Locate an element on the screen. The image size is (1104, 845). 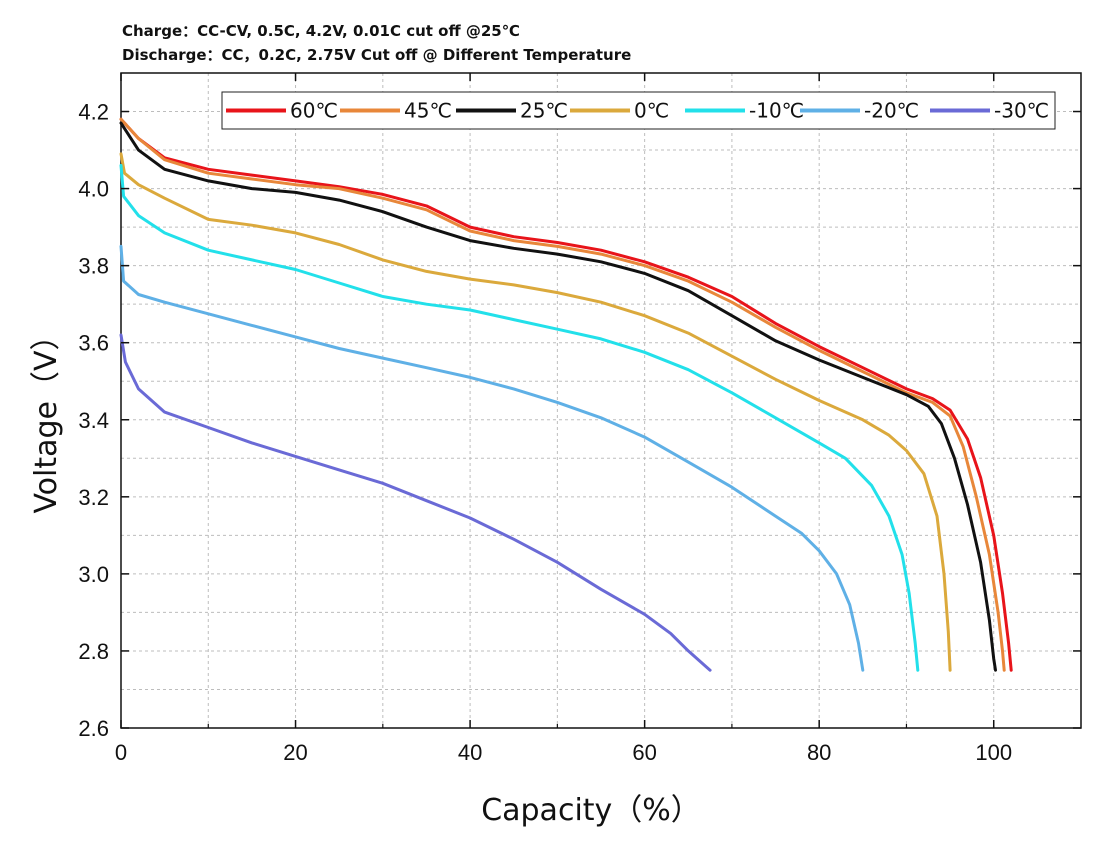
x-tick-label: 100 is located at coordinates (993, 752).